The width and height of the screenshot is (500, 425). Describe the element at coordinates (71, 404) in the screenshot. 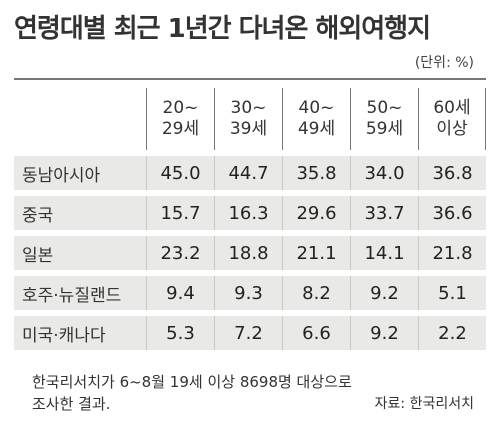

I see `footnote-line: 조사한 결과.` at that location.